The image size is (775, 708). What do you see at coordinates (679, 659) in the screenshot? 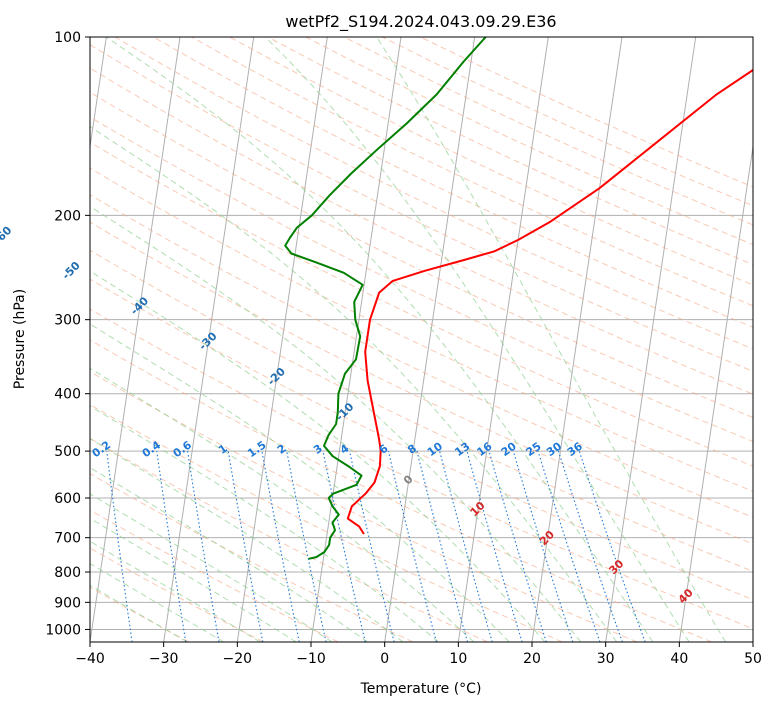
I see `x-tick-label: 40` at bounding box center [679, 659].